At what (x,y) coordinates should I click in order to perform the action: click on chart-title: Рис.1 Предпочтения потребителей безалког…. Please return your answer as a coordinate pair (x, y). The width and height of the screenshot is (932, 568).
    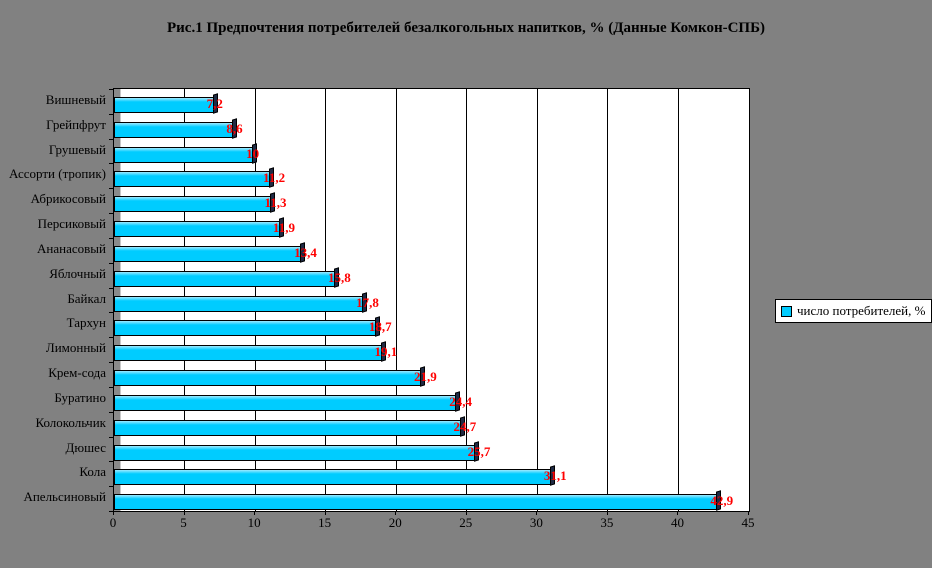
    Looking at the image, I should click on (465, 28).